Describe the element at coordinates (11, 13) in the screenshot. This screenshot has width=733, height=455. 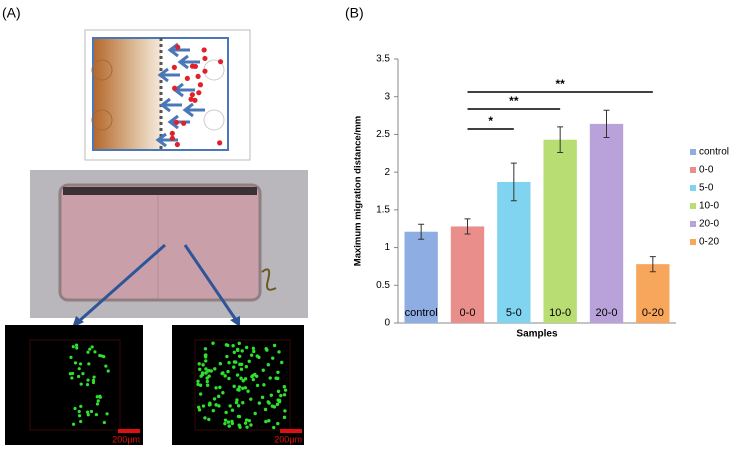
I see `panel-label: (A)` at that location.